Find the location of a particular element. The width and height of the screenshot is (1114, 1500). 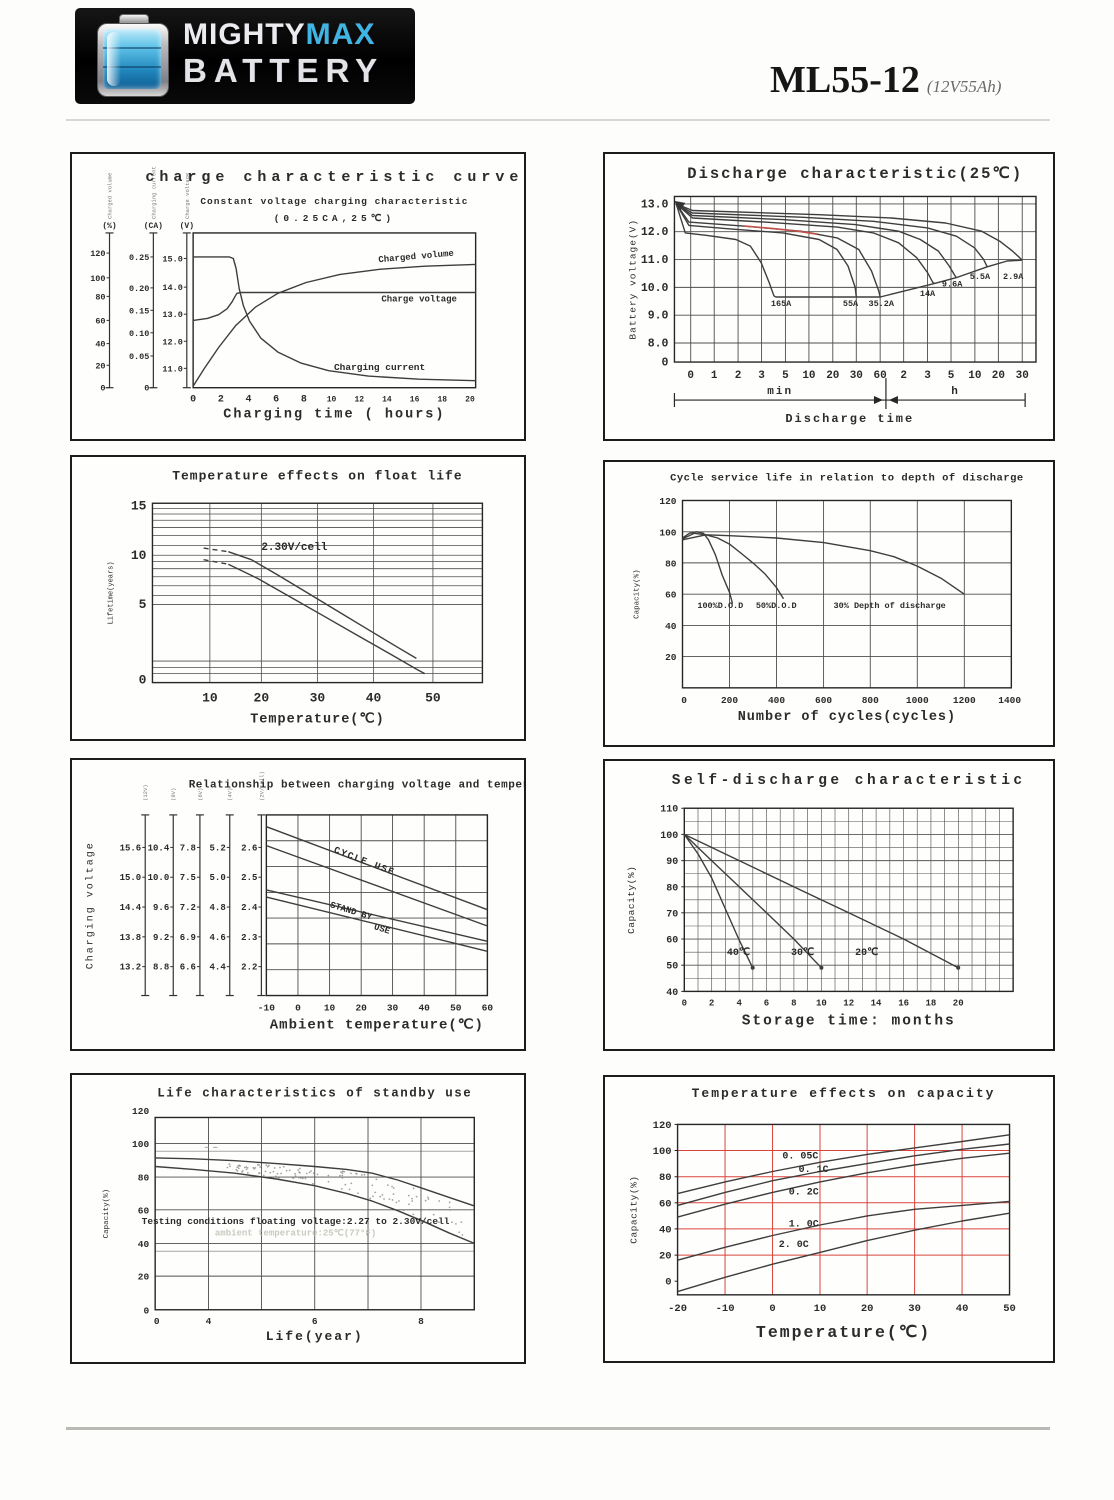

svg-text: Life(year) is located at coordinates (315, 1336).